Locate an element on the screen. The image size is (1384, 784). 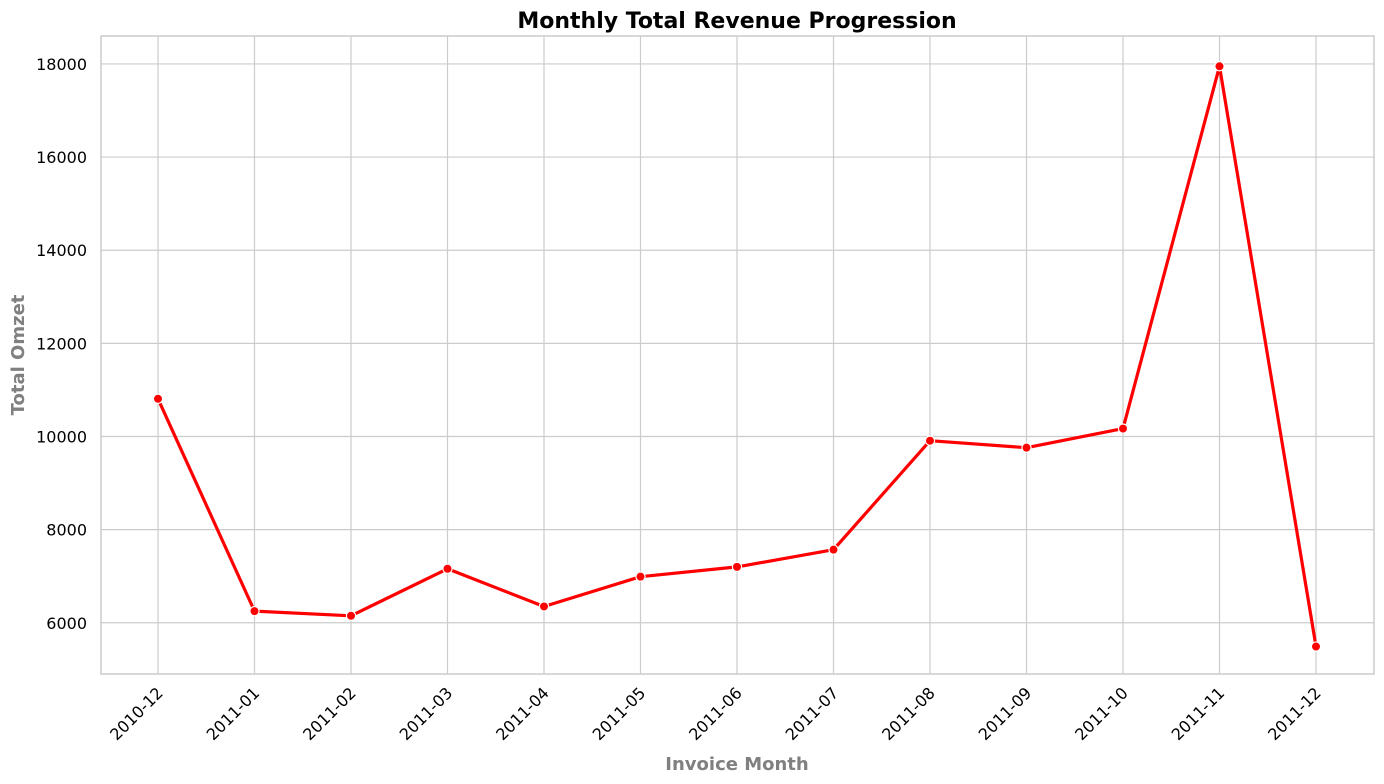
chart-title: Monthly Total Revenue Progression is located at coordinates (736, 21).